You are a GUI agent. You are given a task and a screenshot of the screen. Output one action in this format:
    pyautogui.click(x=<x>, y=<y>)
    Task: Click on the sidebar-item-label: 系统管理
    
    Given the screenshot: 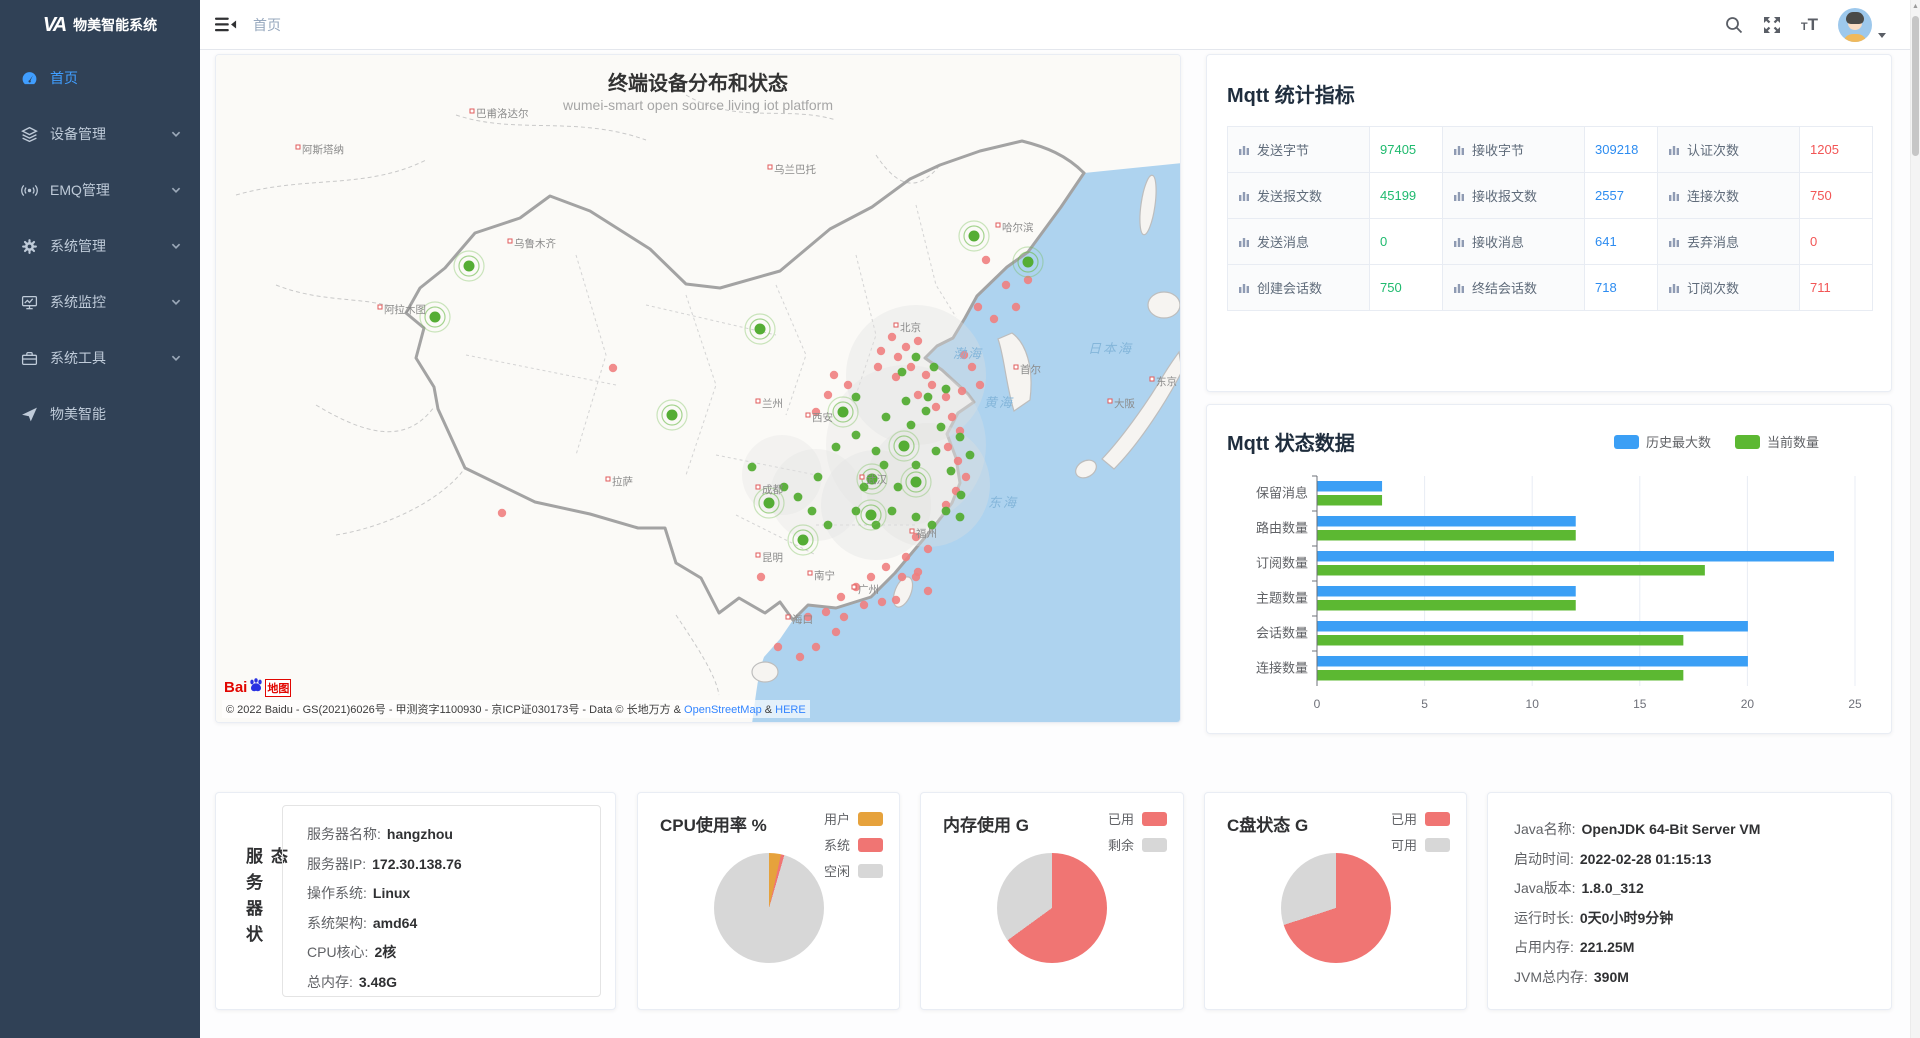 What is the action you would take?
    pyautogui.click(x=78, y=246)
    